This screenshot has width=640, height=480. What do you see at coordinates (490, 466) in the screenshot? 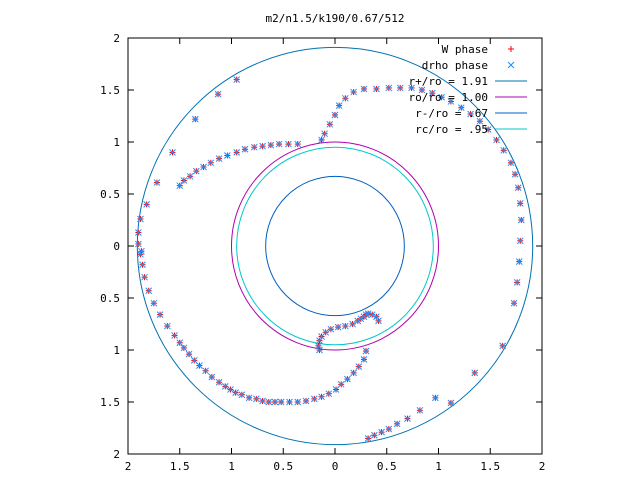
I see `x-tick-label: 1.5` at bounding box center [490, 466].